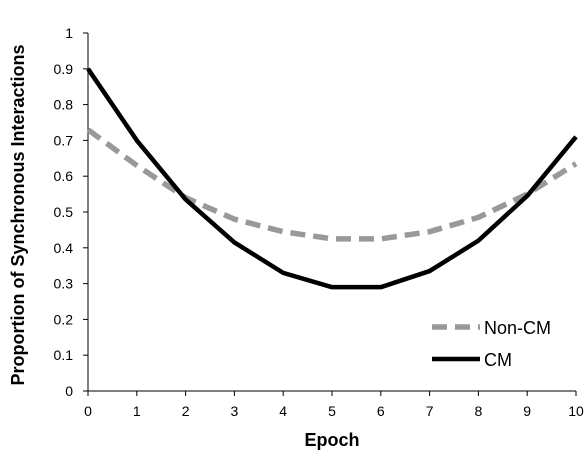  Describe the element at coordinates (517, 328) in the screenshot. I see `legend-label: Non-CM` at that location.